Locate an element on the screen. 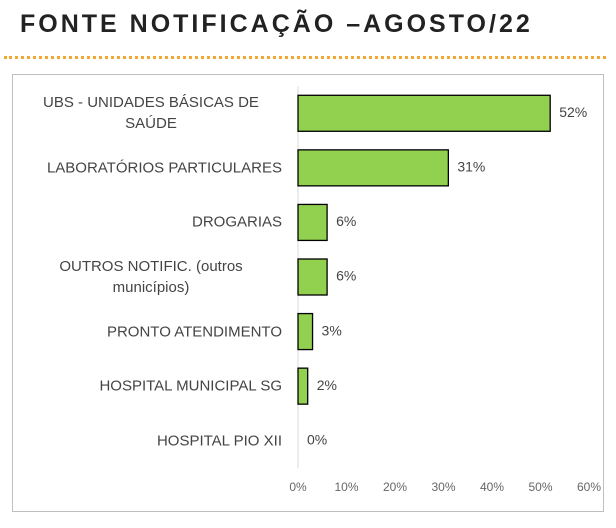 The image size is (616, 528). y-tick-label: HOSPITAL PIO XII is located at coordinates (219, 441).